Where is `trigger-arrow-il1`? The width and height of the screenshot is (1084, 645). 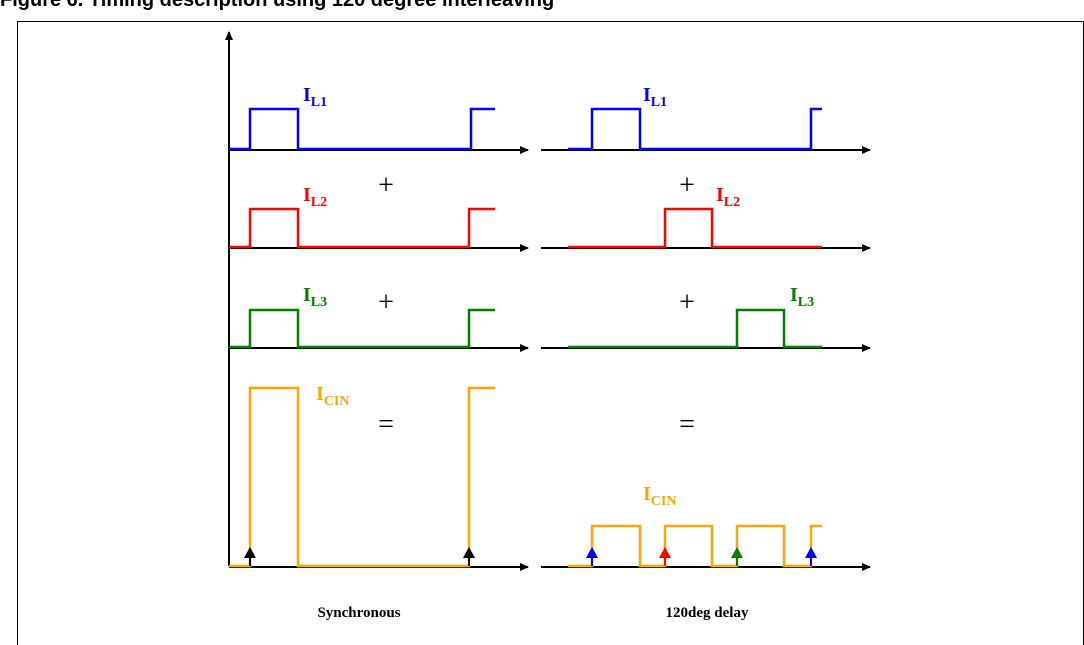 trigger-arrow-il1 is located at coordinates (592, 556).